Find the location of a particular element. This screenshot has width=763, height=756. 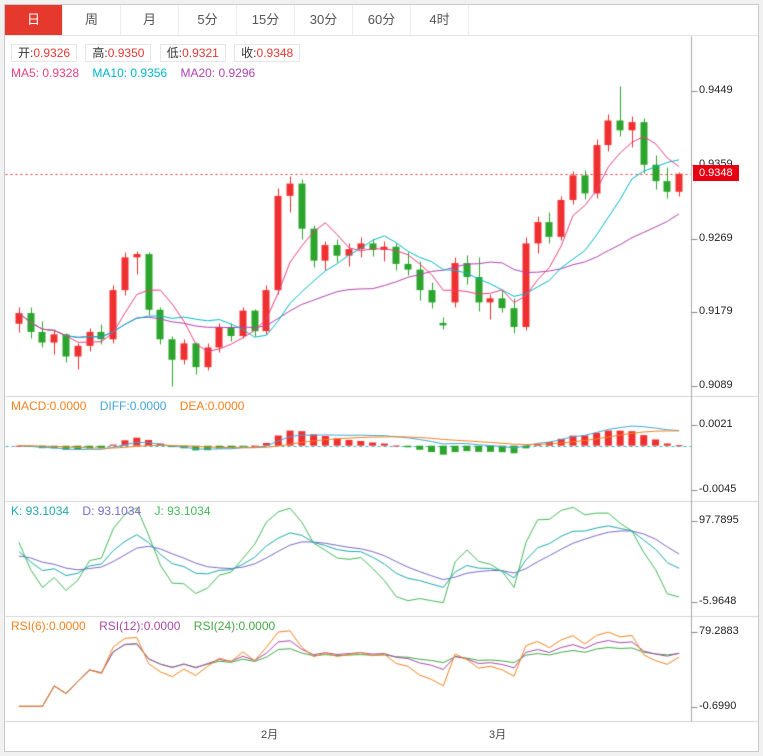

tab-15min: 15分 is located at coordinates (266, 20).